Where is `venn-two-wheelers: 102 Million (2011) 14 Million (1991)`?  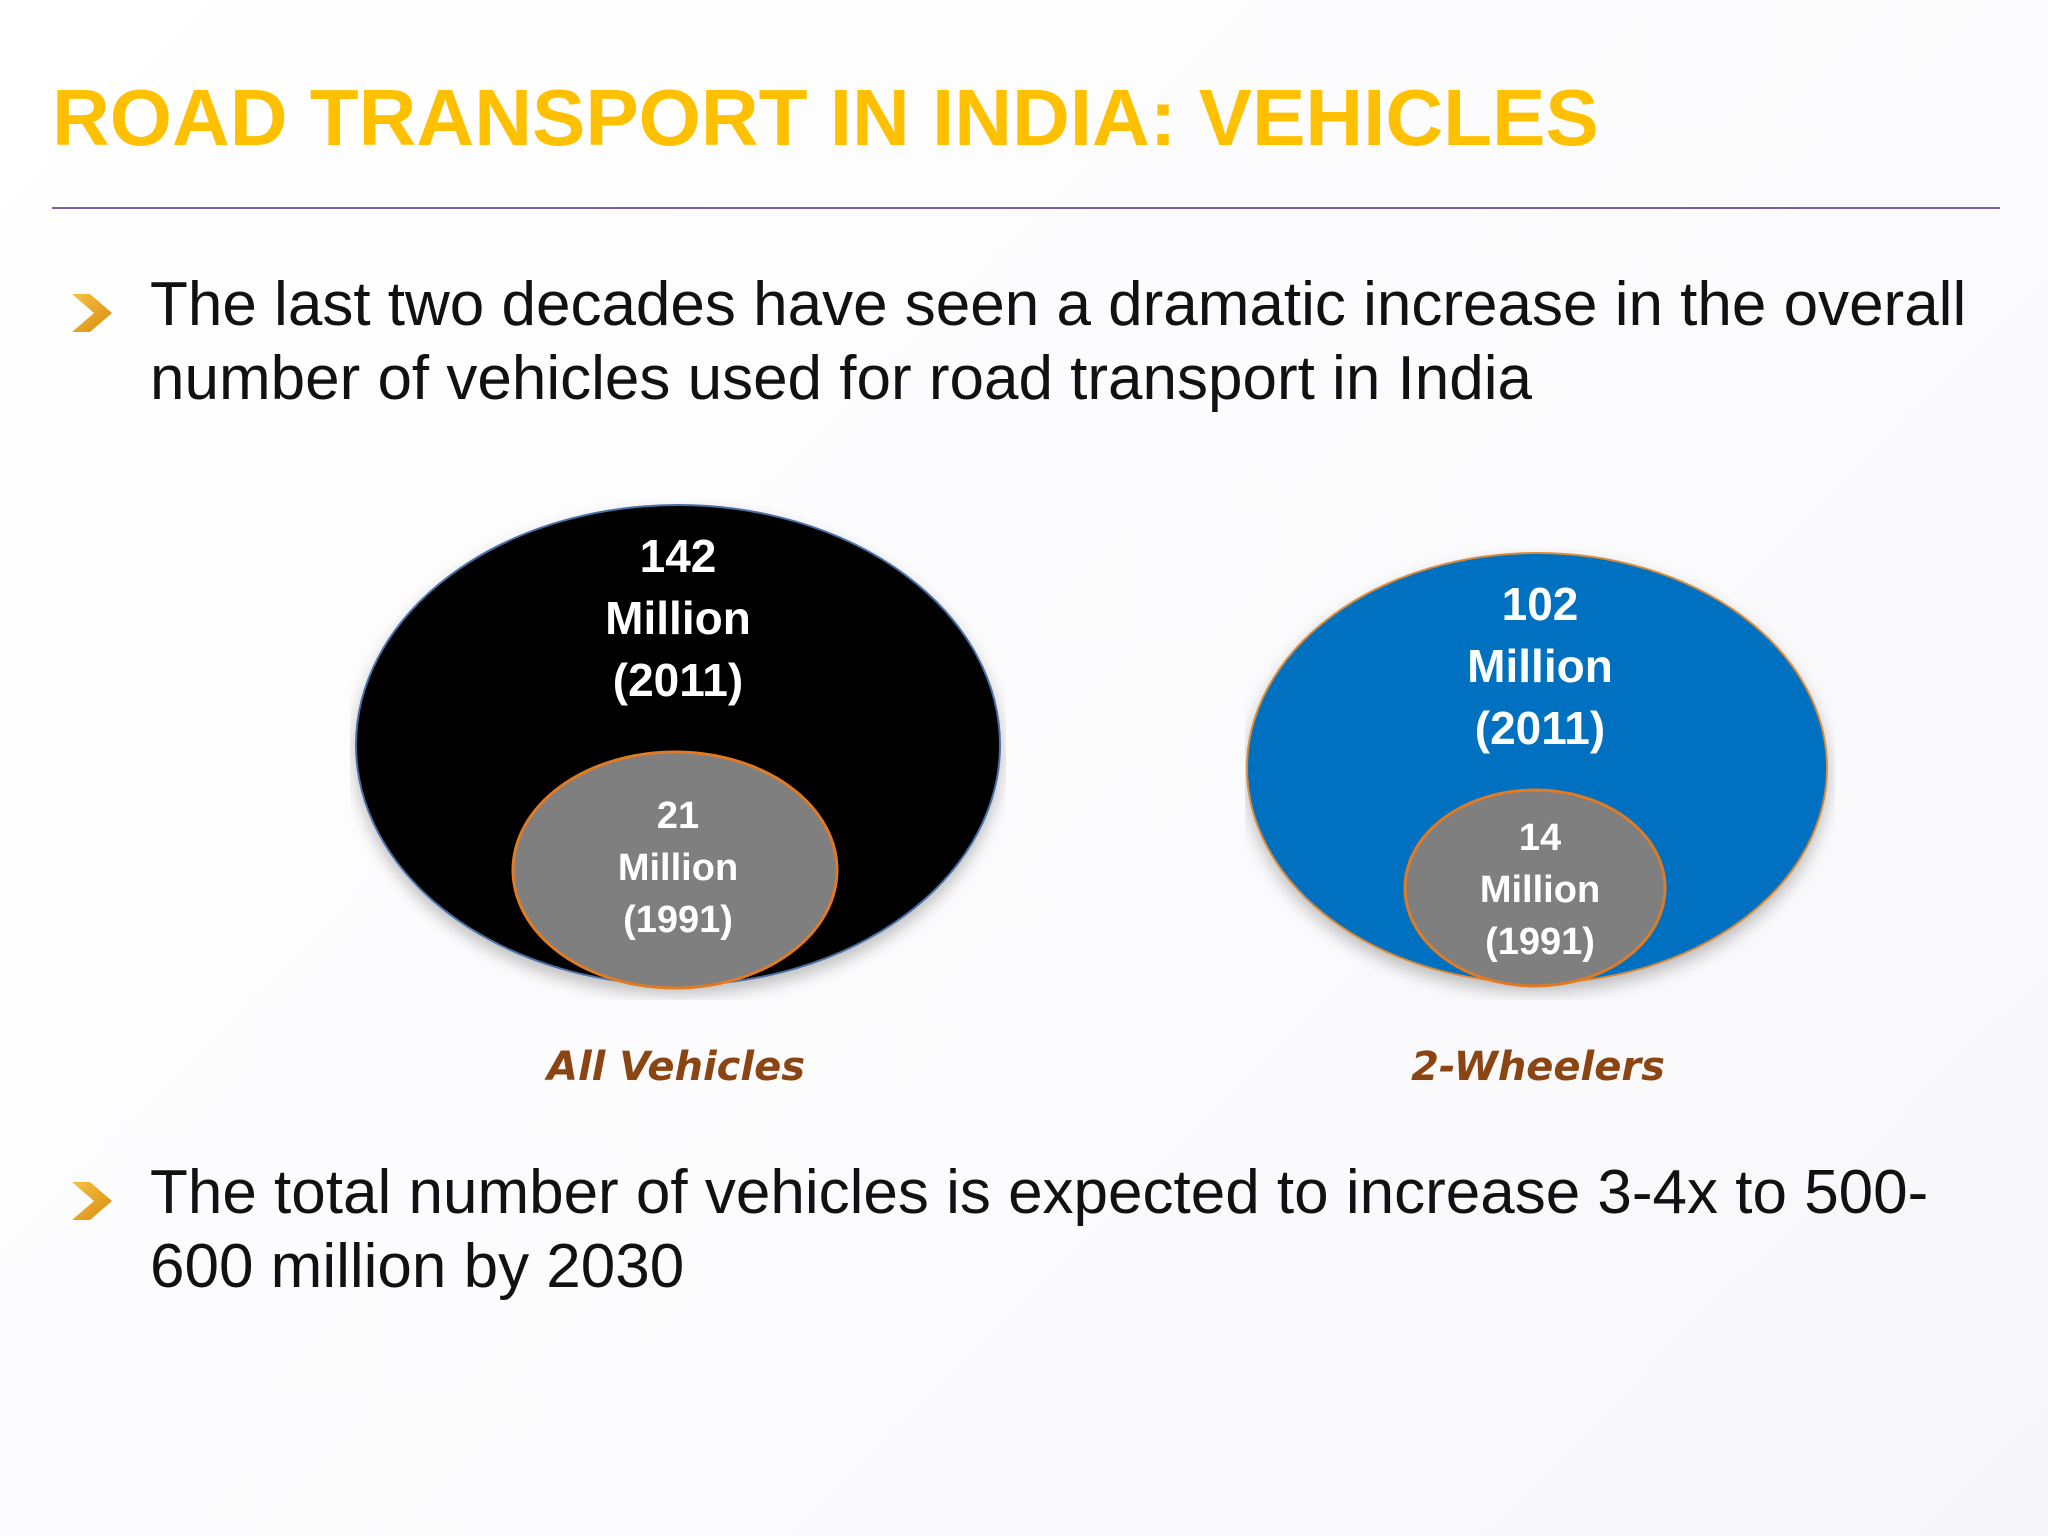 venn-two-wheelers: 102 Million (2011) 14 Million (1991) is located at coordinates (1540, 774).